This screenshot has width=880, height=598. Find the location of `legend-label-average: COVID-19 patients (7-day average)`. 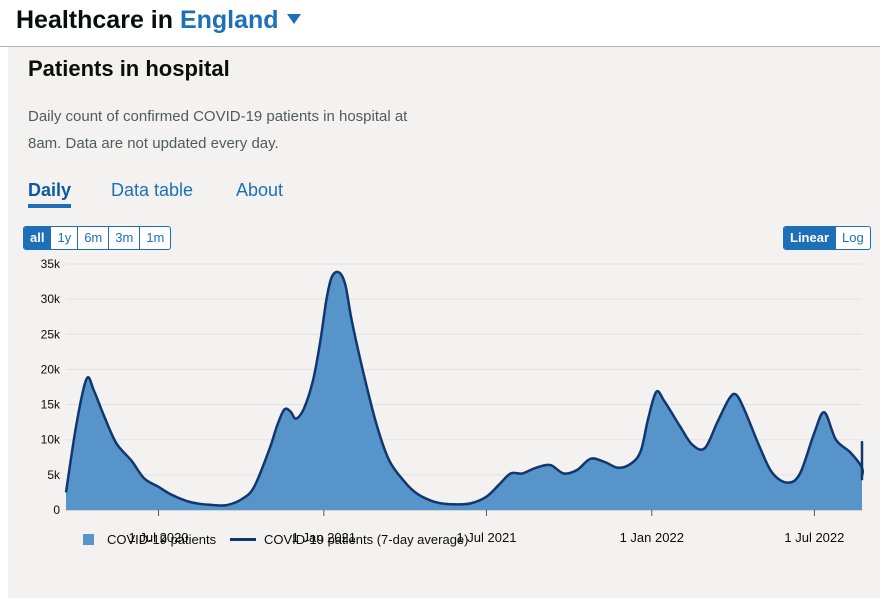

legend-label-average: COVID-19 patients (7-day average) is located at coordinates (366, 539).